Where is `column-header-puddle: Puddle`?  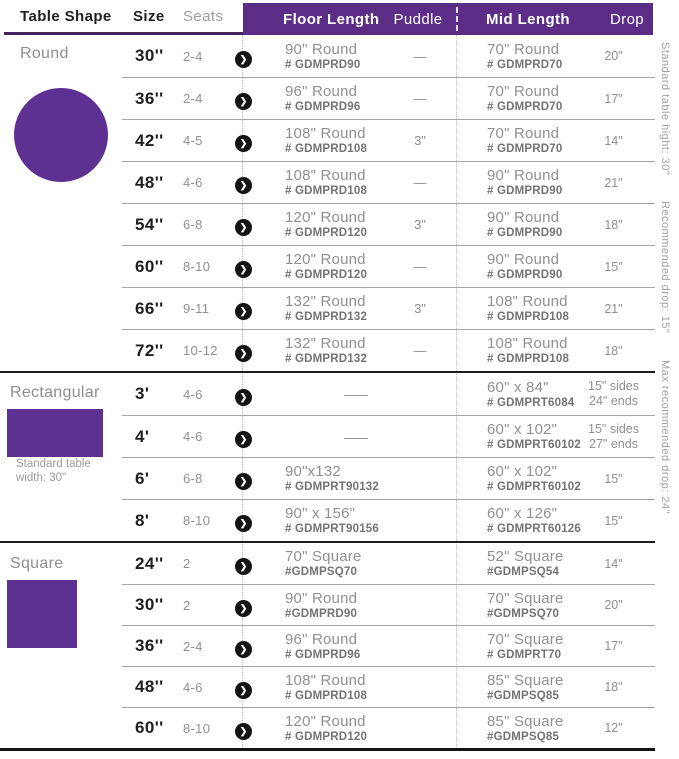
column-header-puddle: Puddle is located at coordinates (418, 19).